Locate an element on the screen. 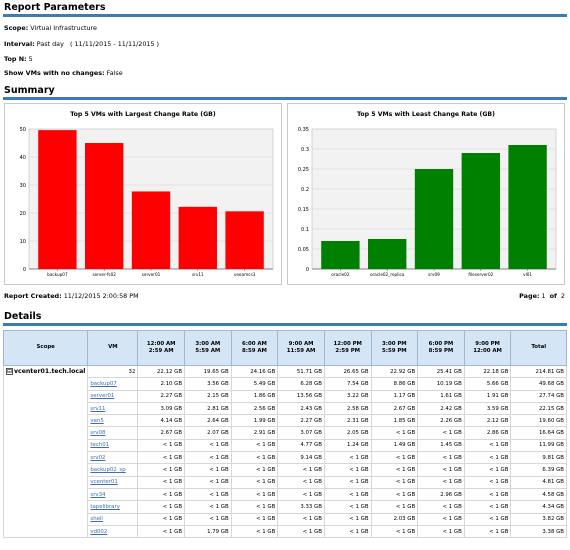 Image resolution: width=570 pixels, height=550 pixels. total-cell: 16.64 GB is located at coordinates (538, 433).